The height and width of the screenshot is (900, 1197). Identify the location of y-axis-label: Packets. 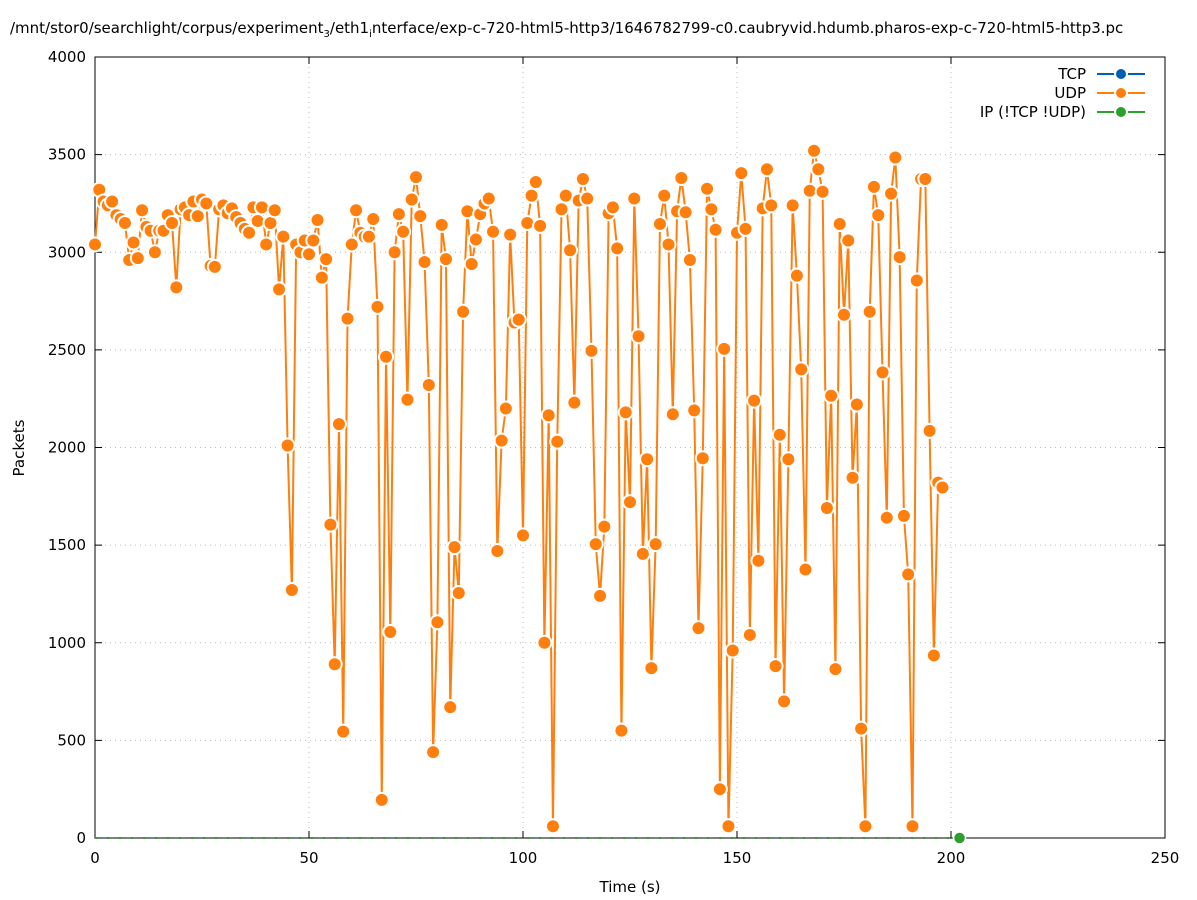
(19, 447).